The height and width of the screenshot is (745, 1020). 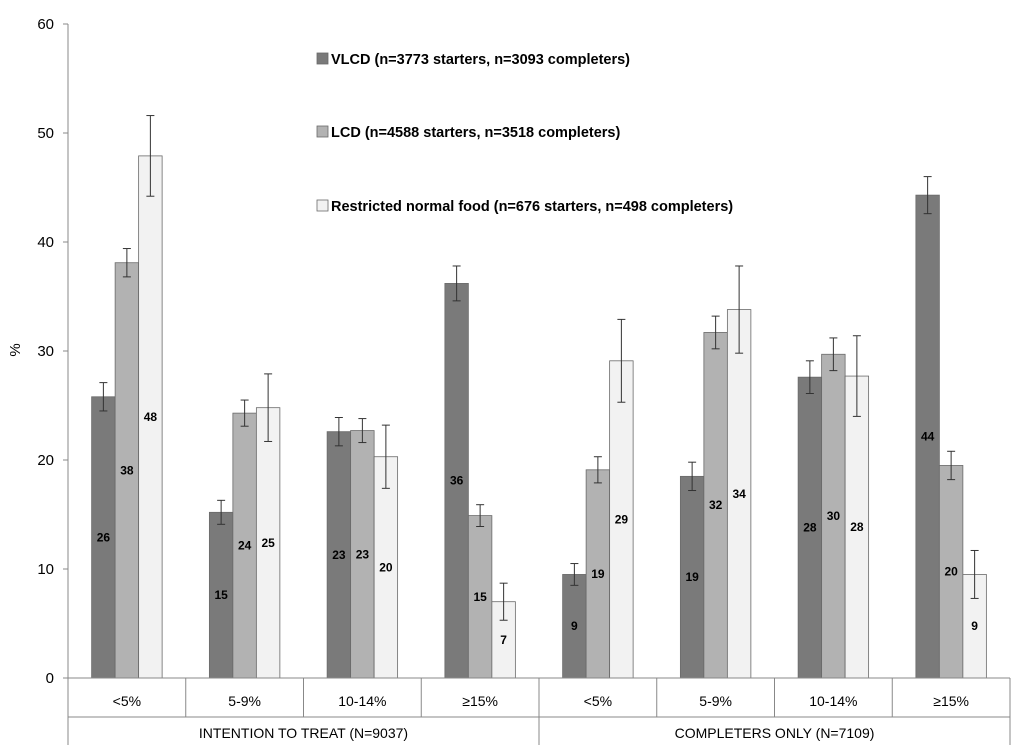 I want to click on bar-value-label: 24, so click(x=245, y=546).